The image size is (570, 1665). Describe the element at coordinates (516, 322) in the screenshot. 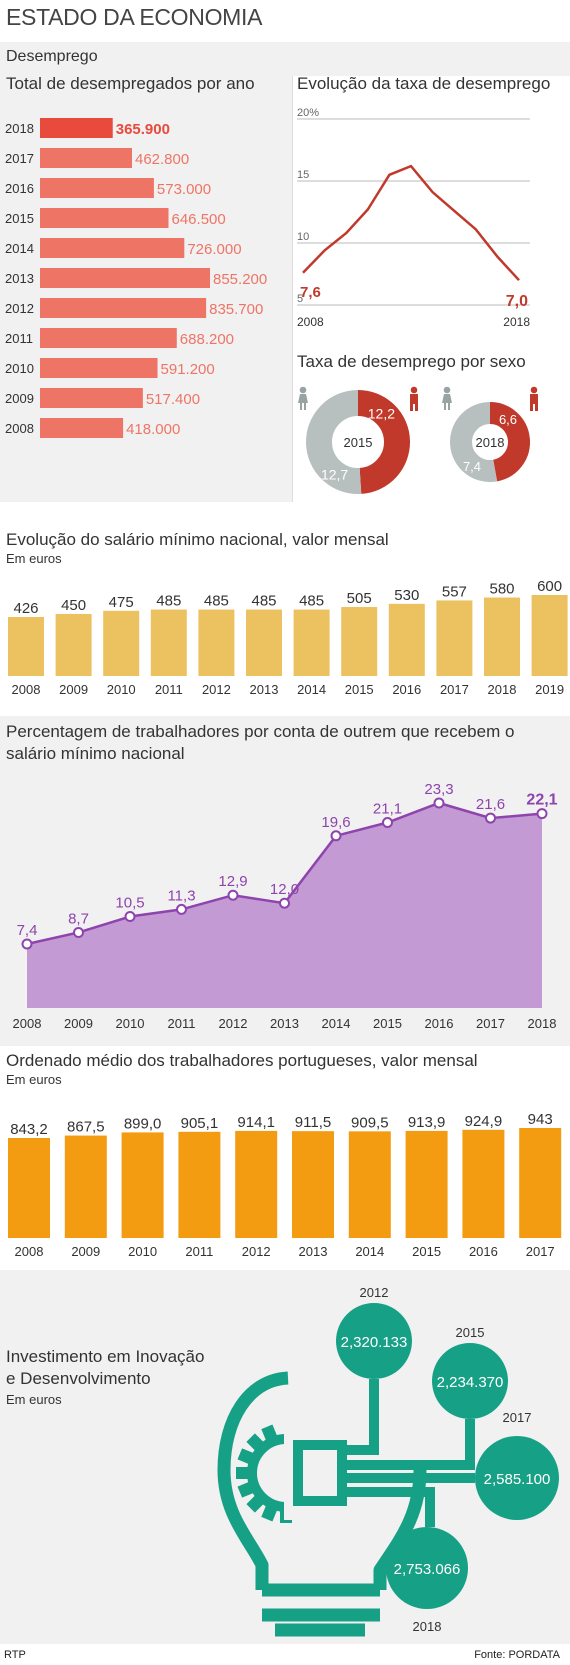

I see `rate-x-end-label: 2018` at that location.